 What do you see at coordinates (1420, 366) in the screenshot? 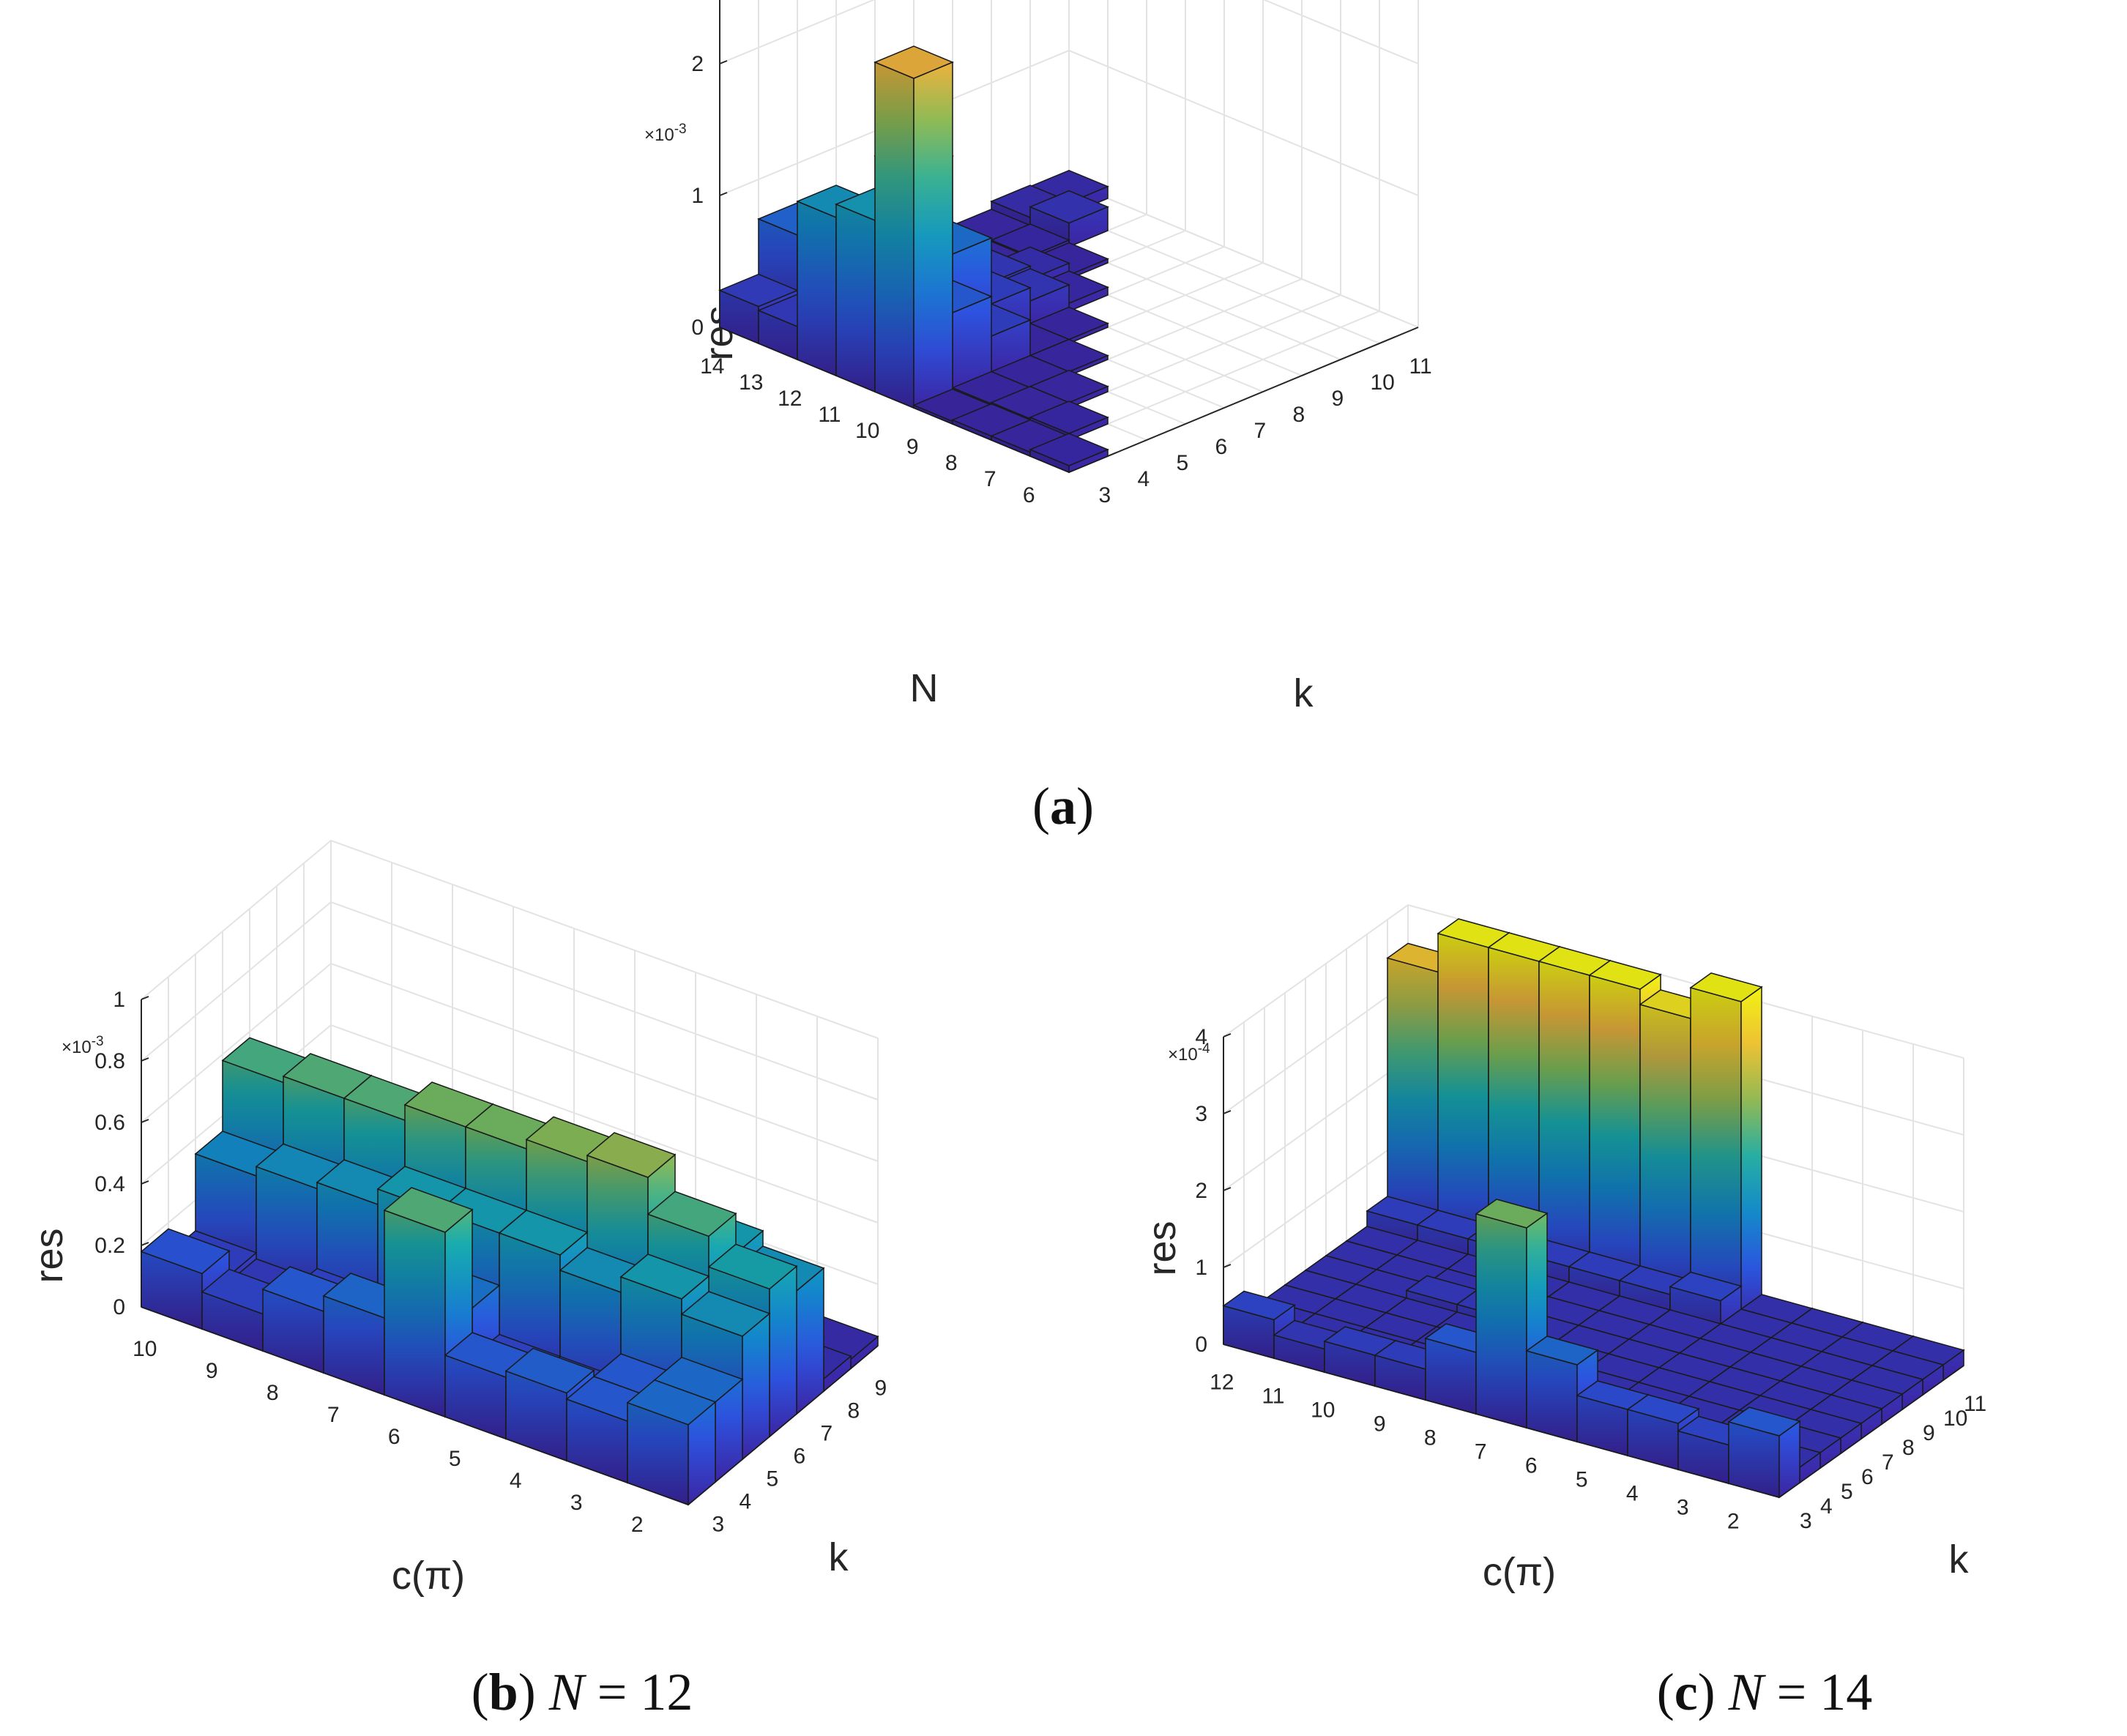
I see `col-tick-label: 11` at bounding box center [1420, 366].